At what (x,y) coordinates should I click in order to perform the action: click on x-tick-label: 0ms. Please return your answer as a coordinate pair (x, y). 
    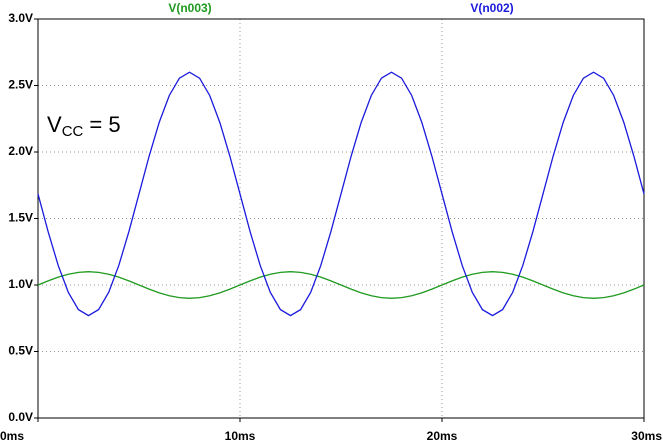
    Looking at the image, I should click on (12, 436).